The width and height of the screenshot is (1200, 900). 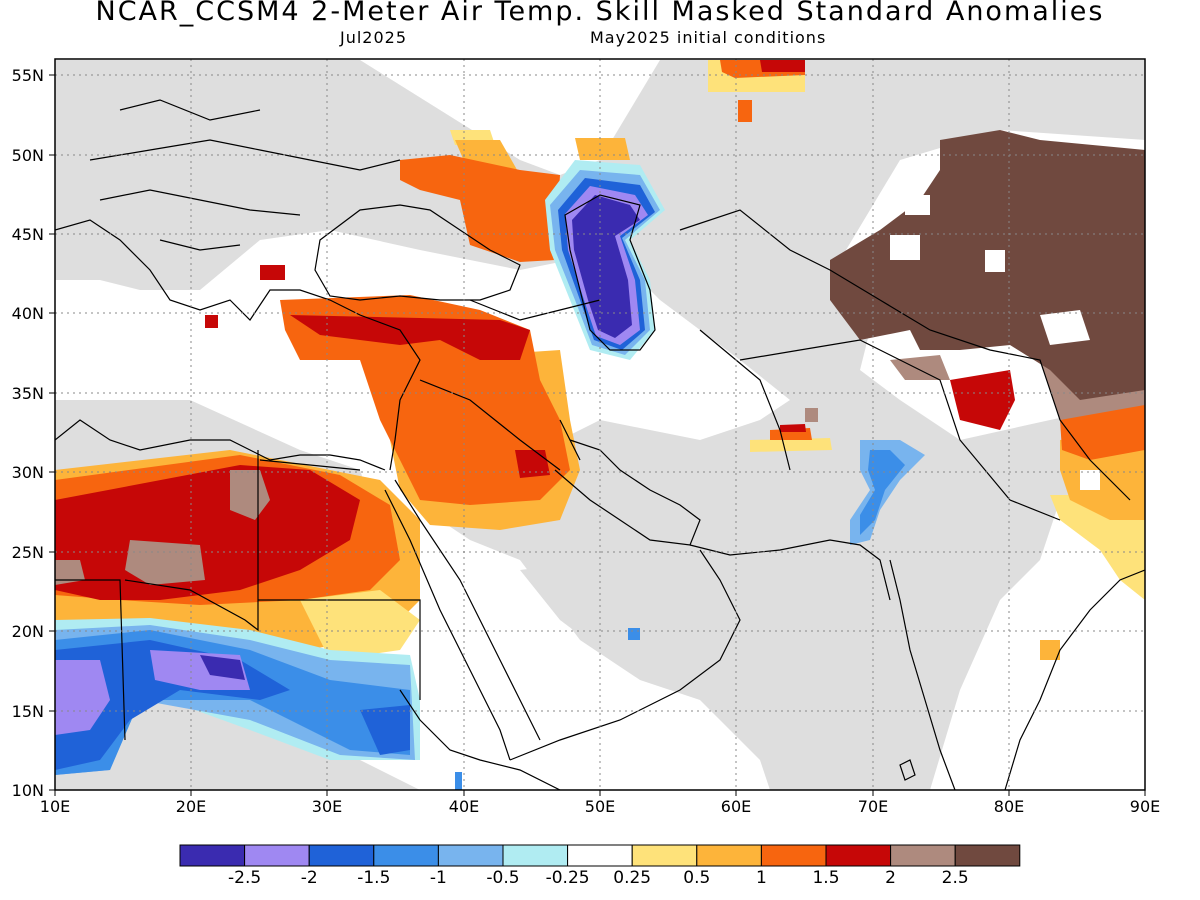 What do you see at coordinates (907, 770) in the screenshot?
I see `sri-lanka-coast` at bounding box center [907, 770].